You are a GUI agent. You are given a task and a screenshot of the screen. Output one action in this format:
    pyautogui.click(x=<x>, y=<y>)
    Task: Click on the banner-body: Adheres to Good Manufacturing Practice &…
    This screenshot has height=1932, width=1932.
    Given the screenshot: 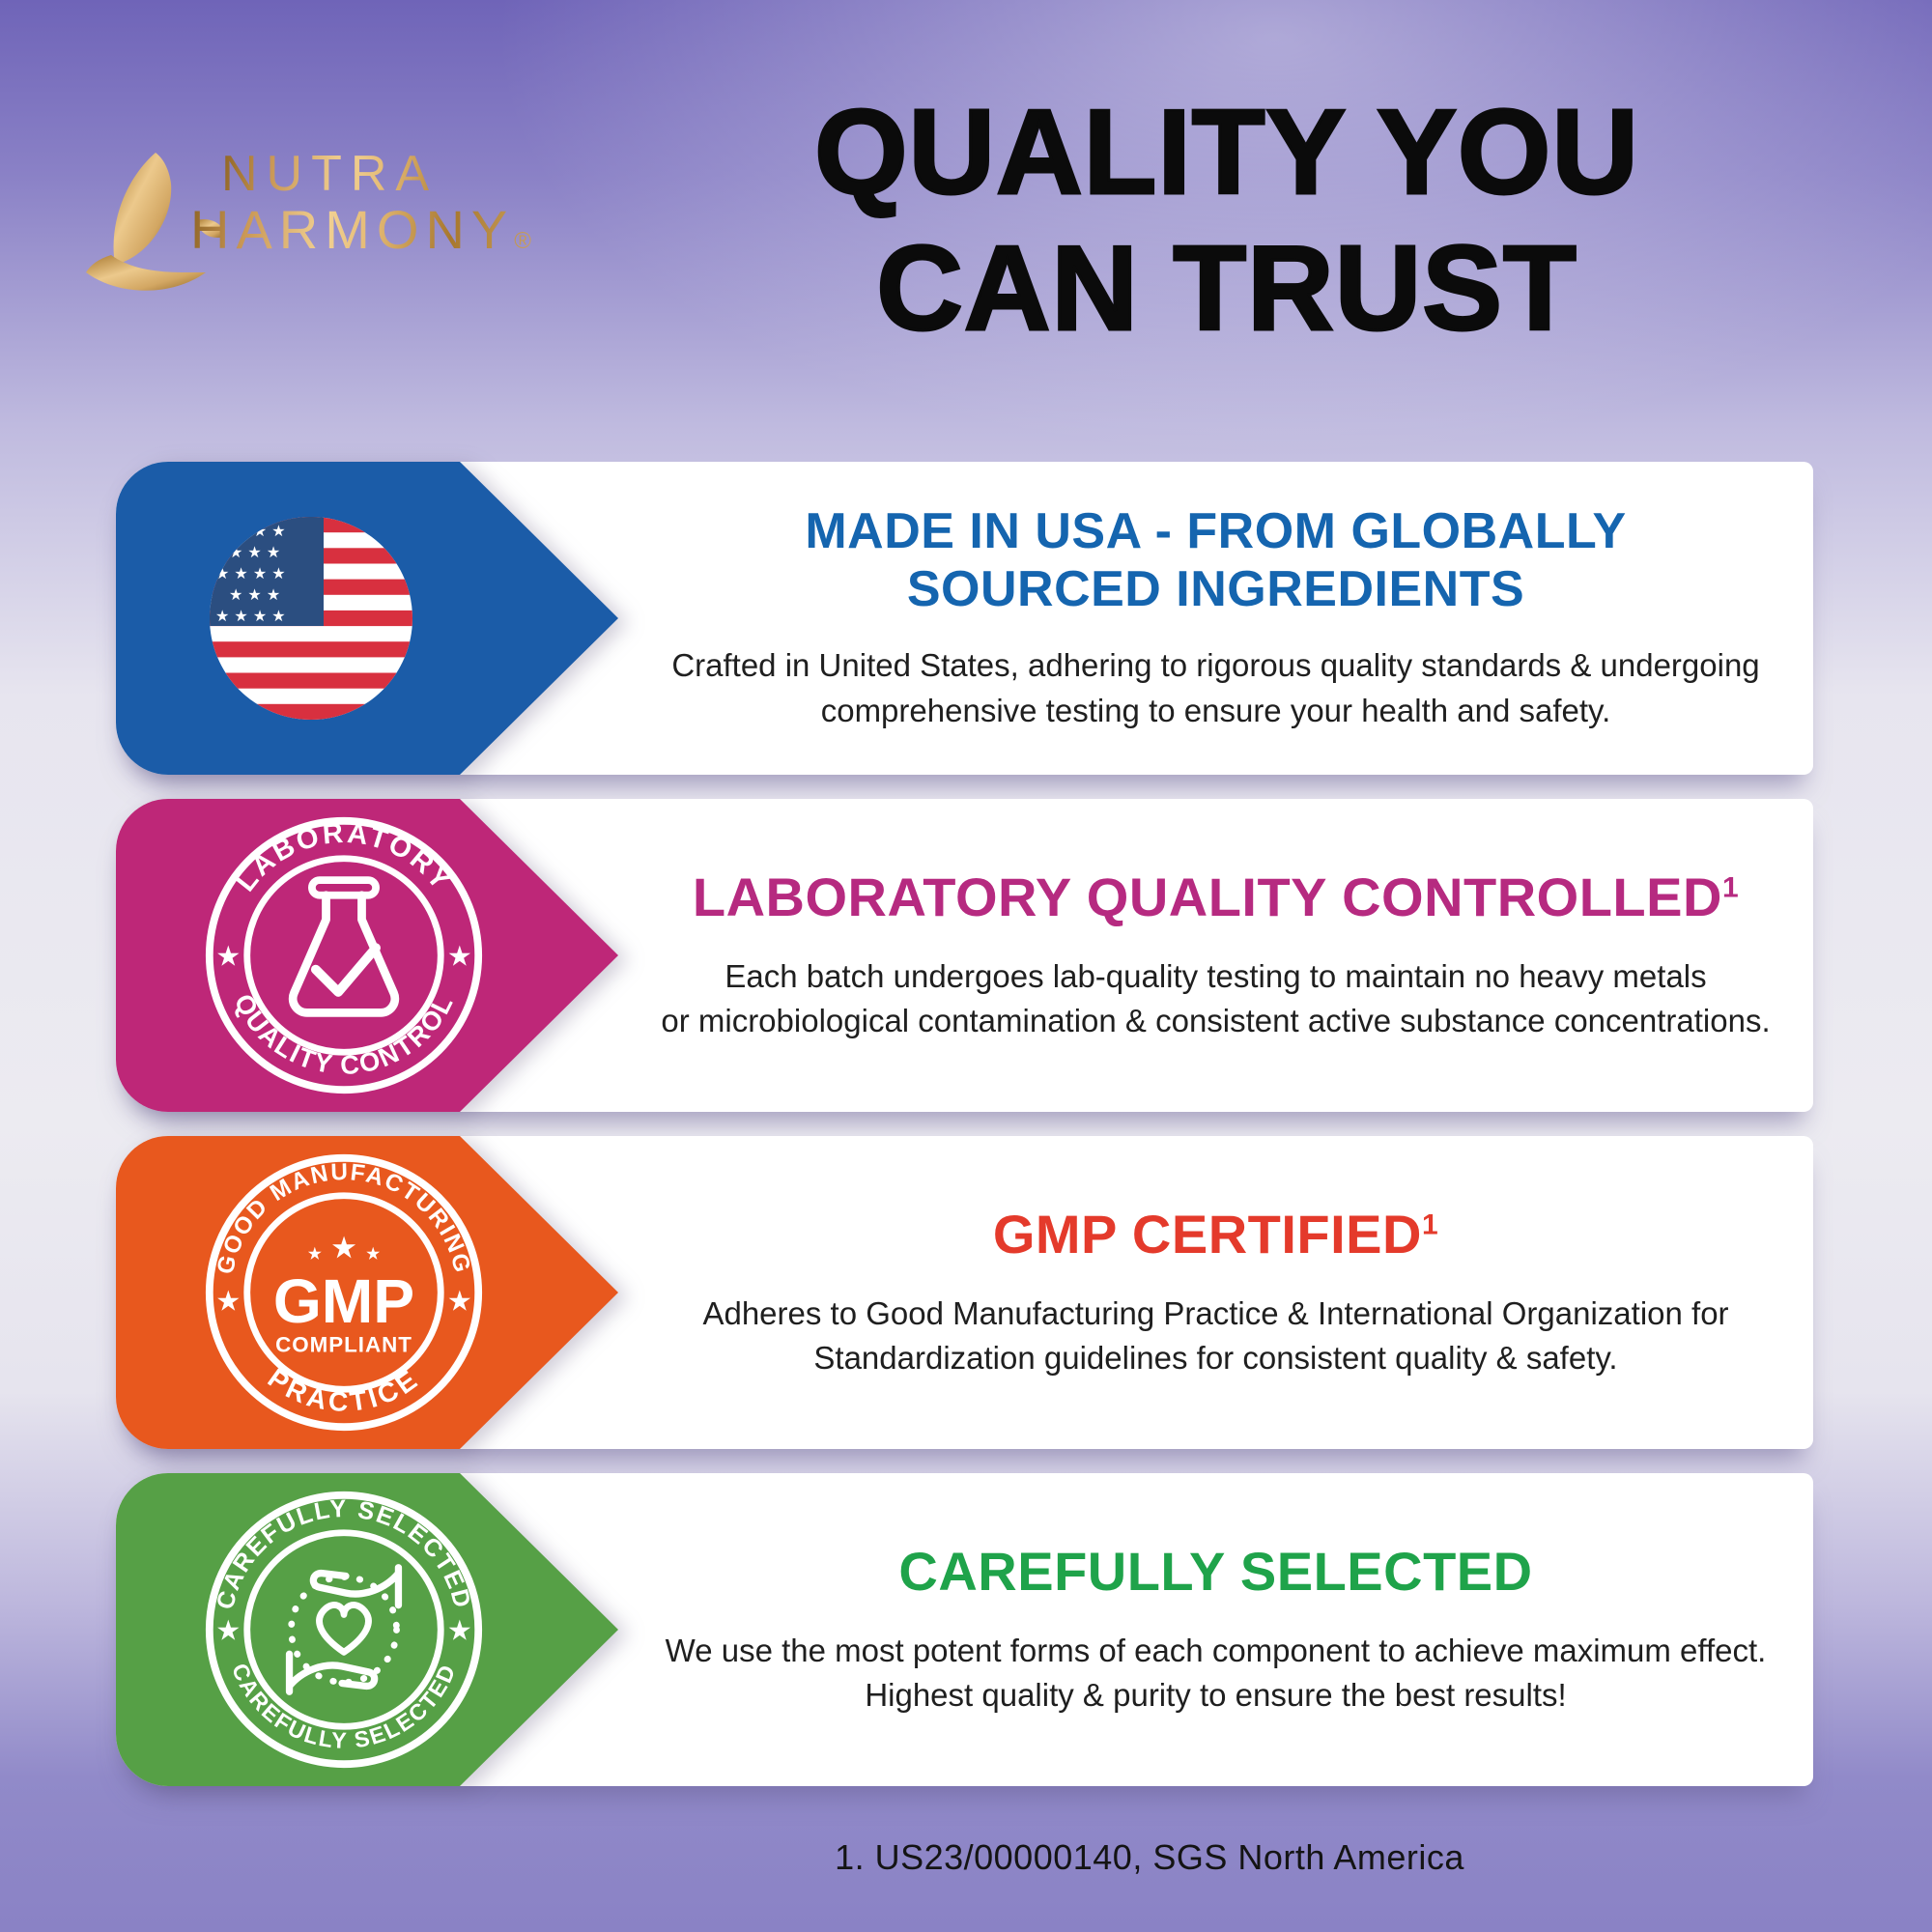 What is the action you would take?
    pyautogui.click(x=1215, y=1335)
    